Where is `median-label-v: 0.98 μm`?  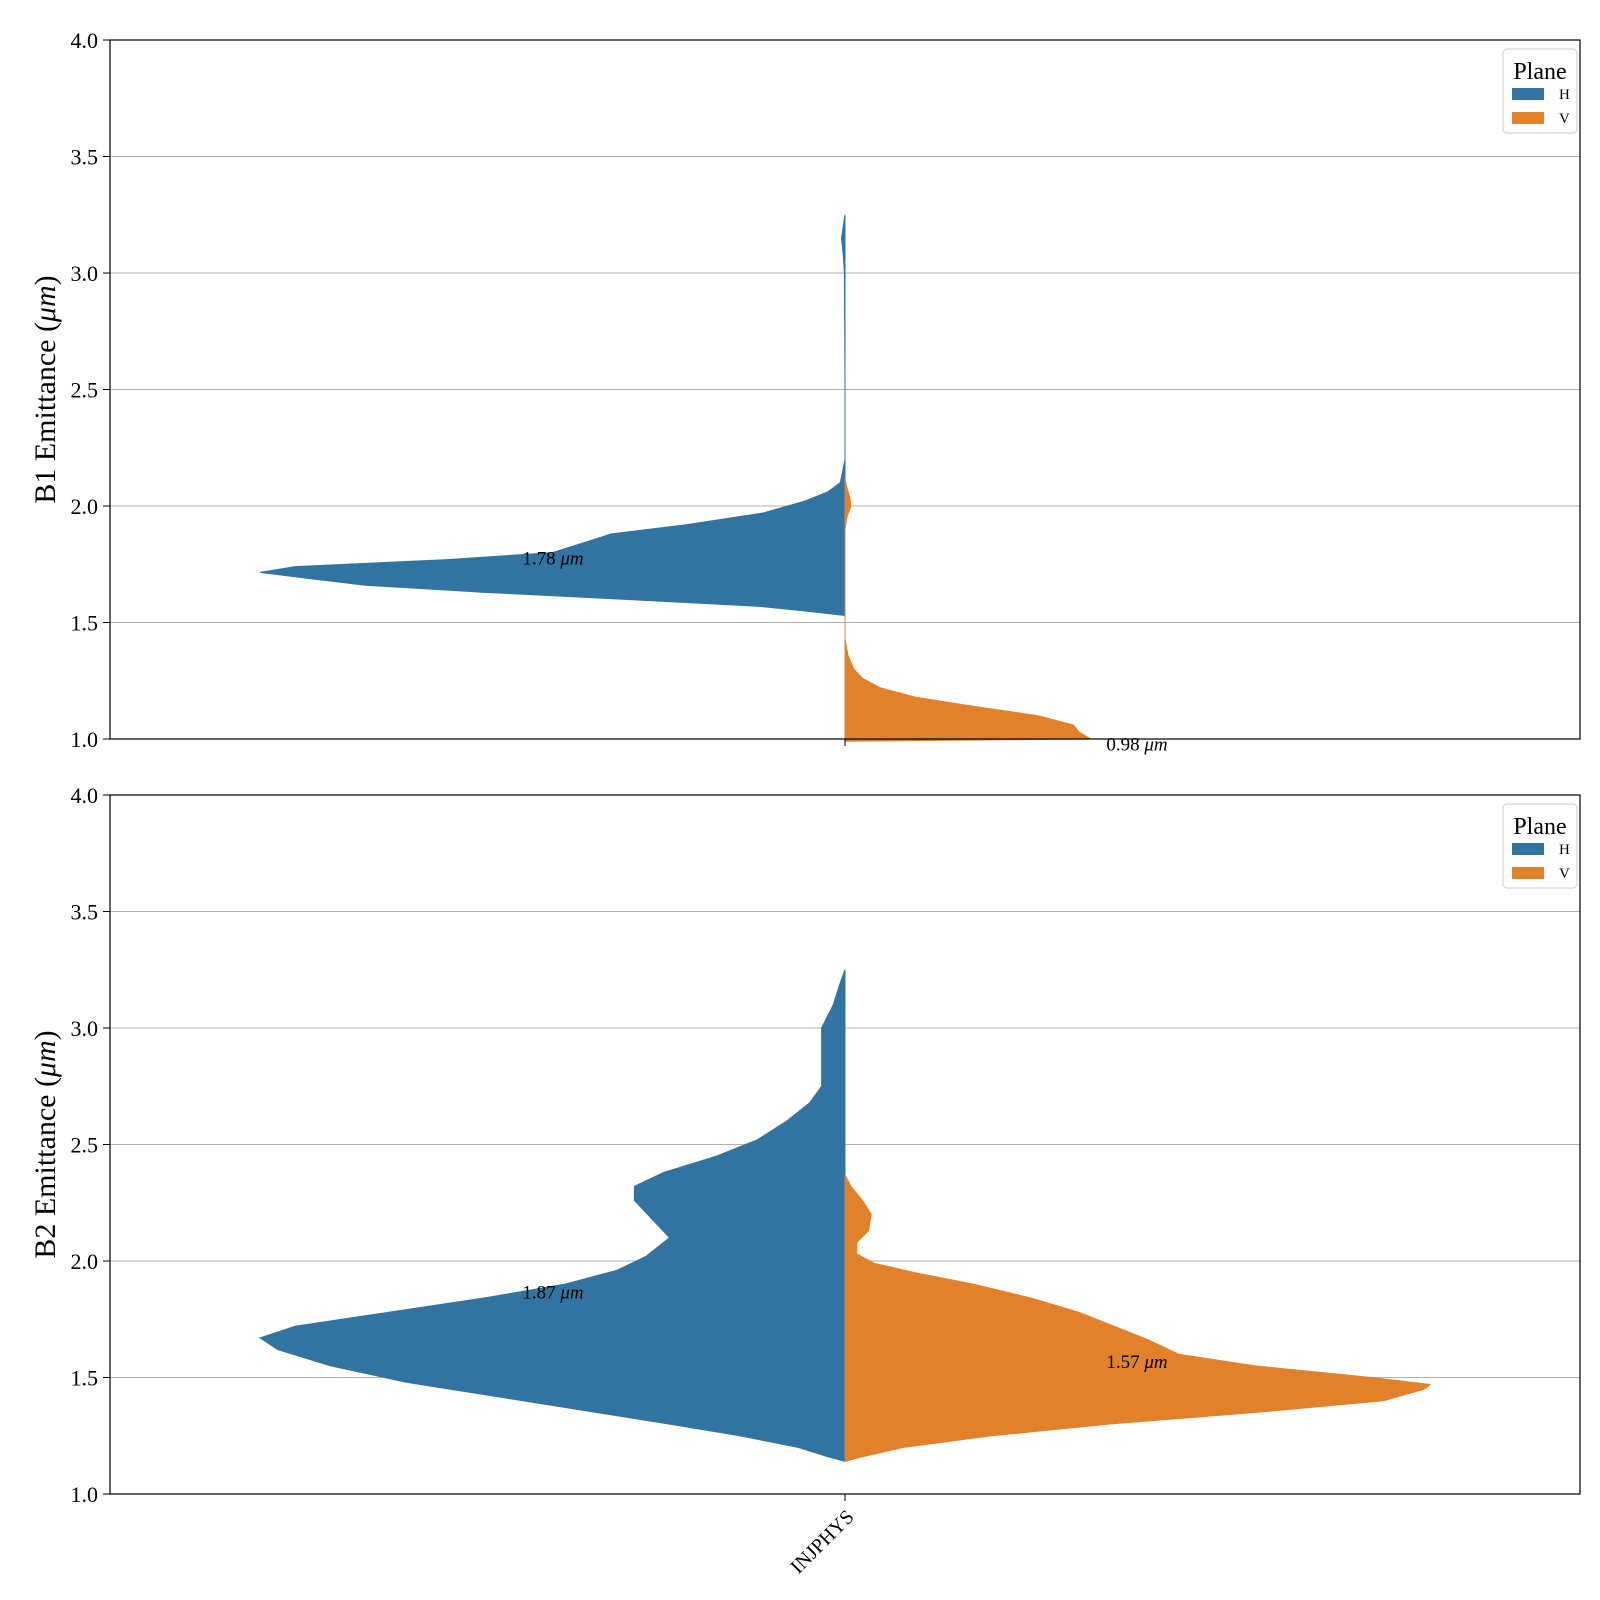
median-label-v: 0.98 μm is located at coordinates (1136, 745).